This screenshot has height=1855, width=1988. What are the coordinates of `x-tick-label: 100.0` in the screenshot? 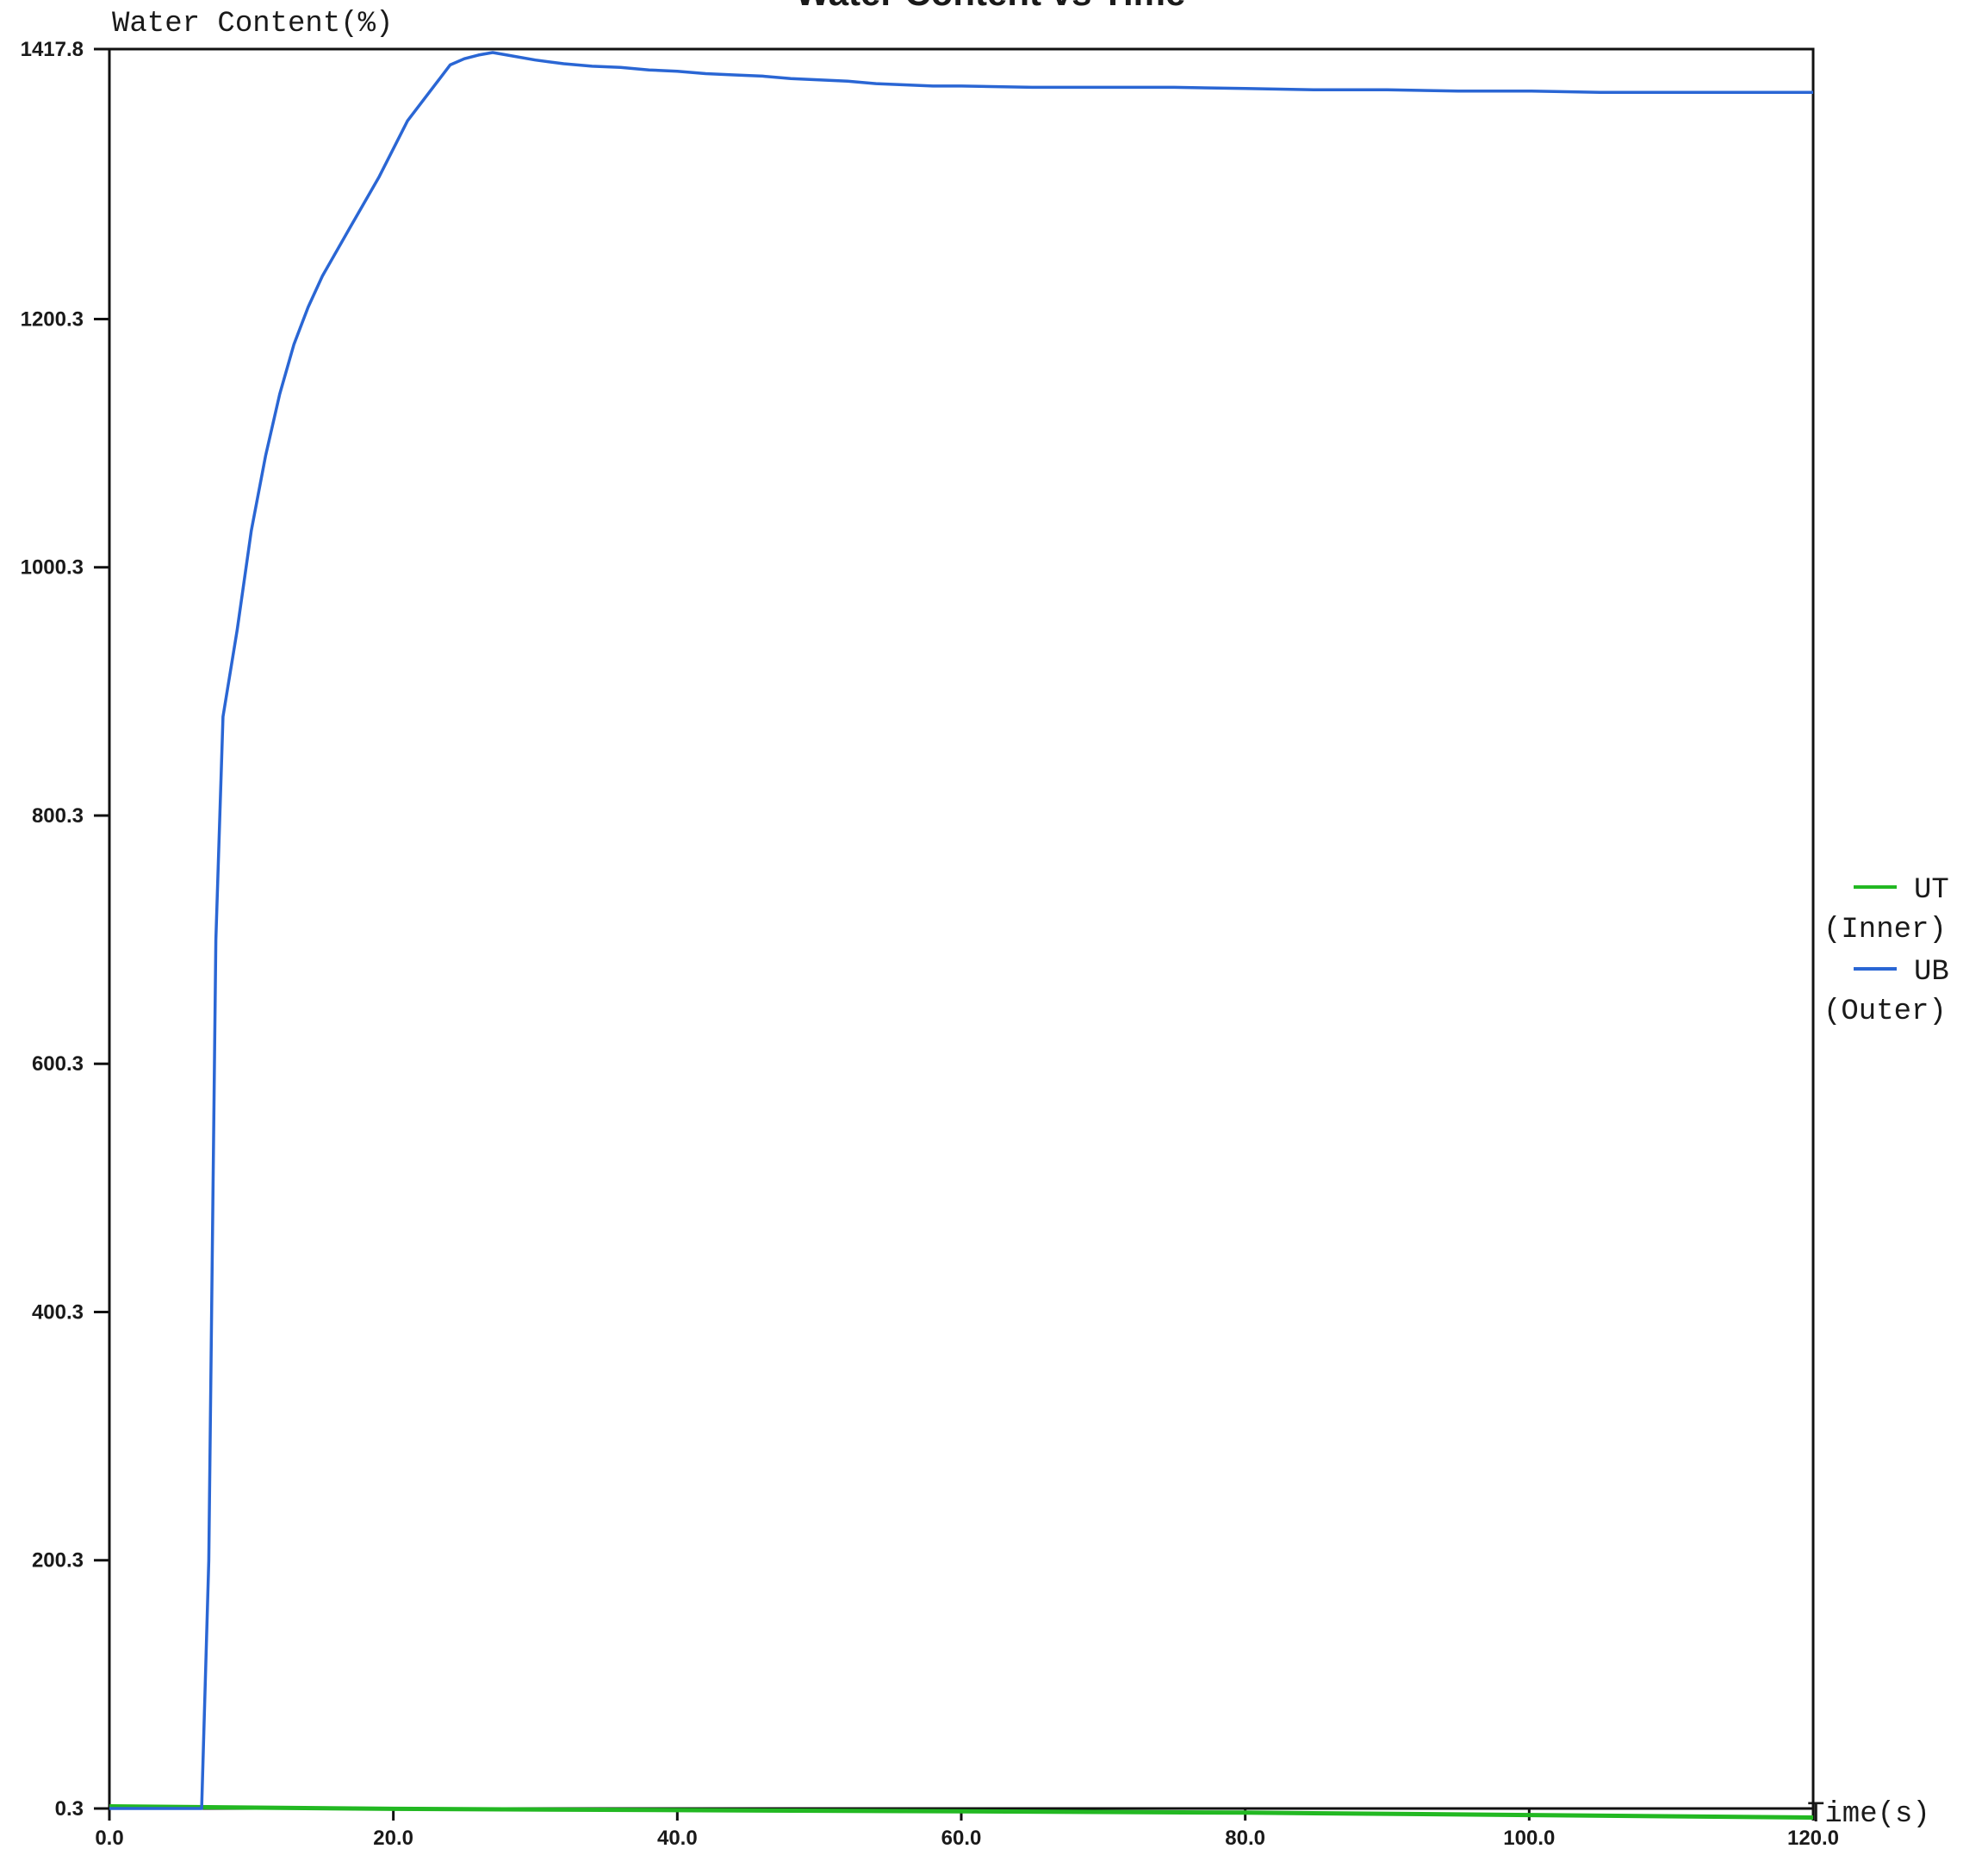 It's located at (1529, 1838).